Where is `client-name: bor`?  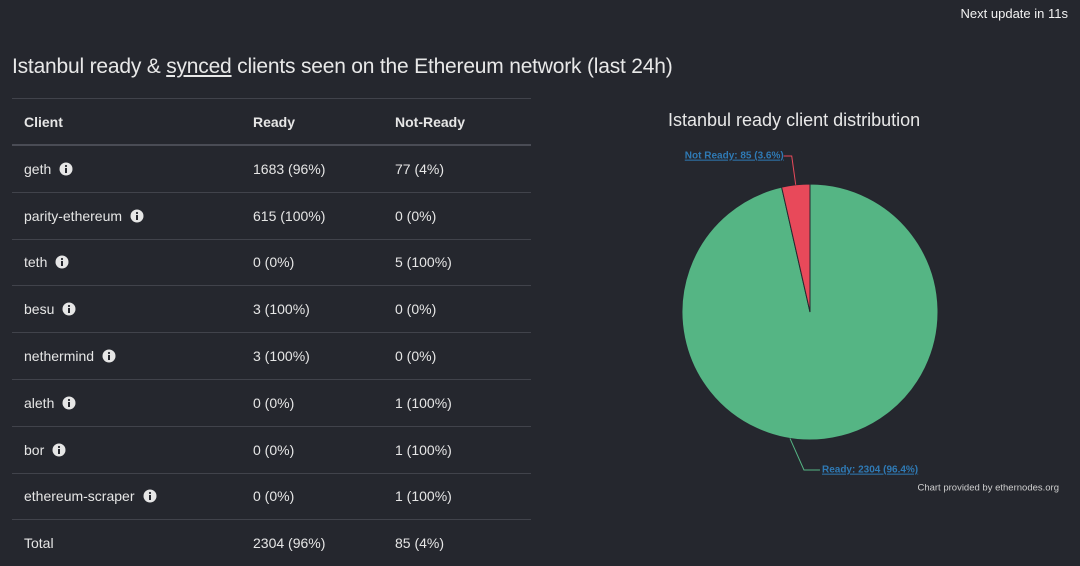
client-name: bor is located at coordinates (45, 450).